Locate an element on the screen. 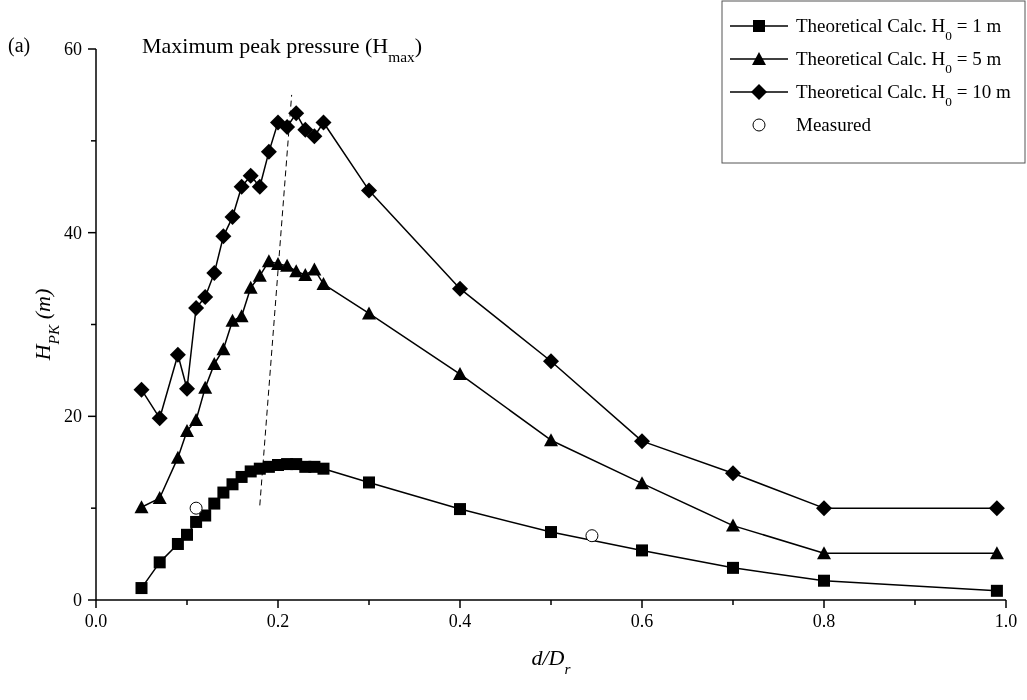  y-tick-label: 40 is located at coordinates (73, 232).